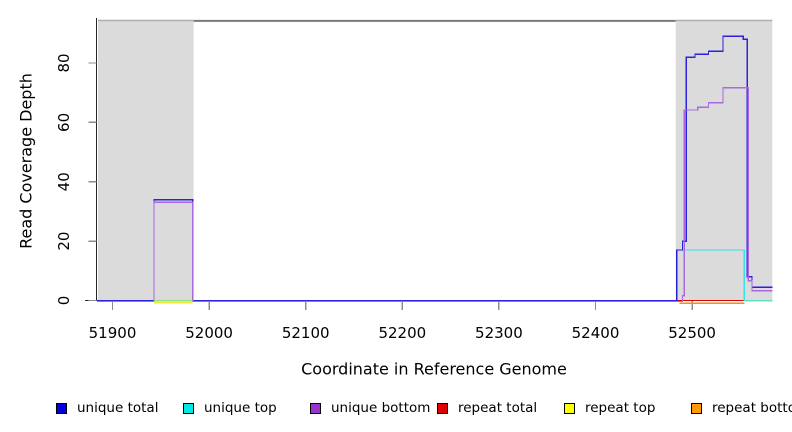  Describe the element at coordinates (64, 62) in the screenshot. I see `y-tick-label: 80` at that location.